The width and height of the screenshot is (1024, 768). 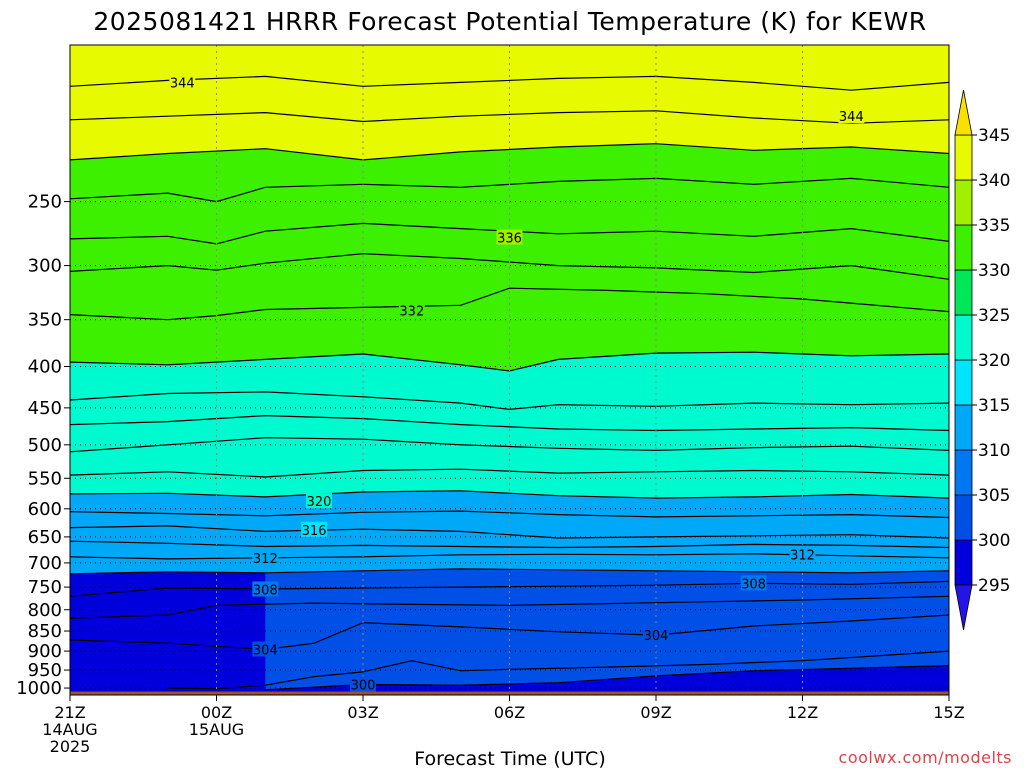 What do you see at coordinates (994, 181) in the screenshot?
I see `colorbar-tick-label: 340` at bounding box center [994, 181].